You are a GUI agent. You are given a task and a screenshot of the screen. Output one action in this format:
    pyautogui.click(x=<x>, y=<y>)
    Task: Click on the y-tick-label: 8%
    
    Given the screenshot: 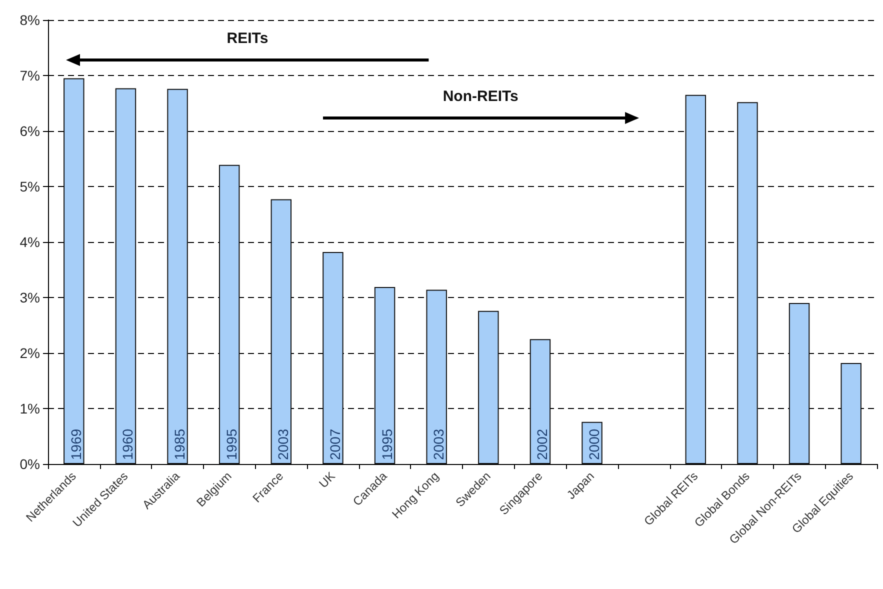 What is the action you would take?
    pyautogui.click(x=30, y=20)
    